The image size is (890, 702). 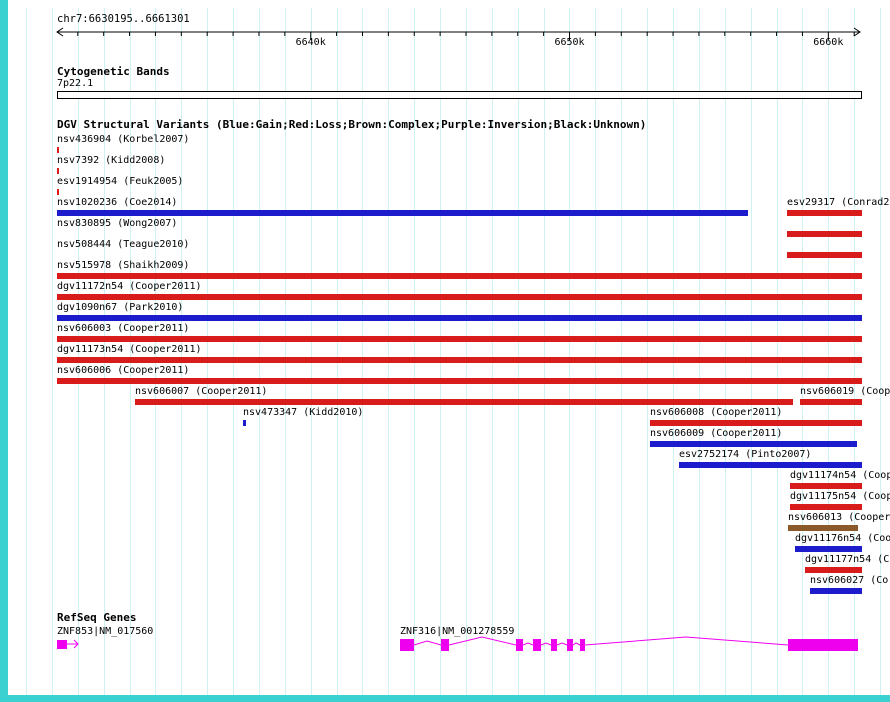 I want to click on gene-label: ZNF316|NM_001278559, so click(x=457, y=631).